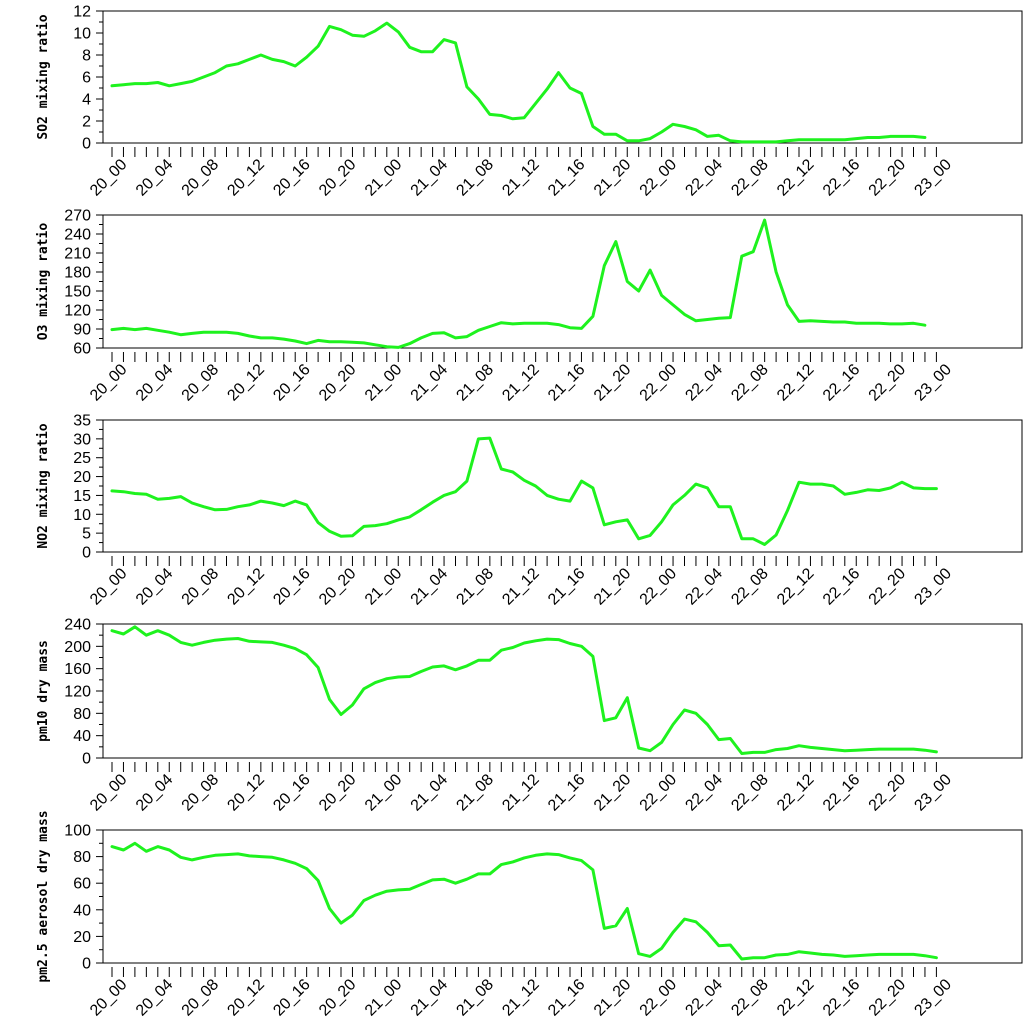 The width and height of the screenshot is (1024, 1024). Describe the element at coordinates (384, 383) in the screenshot. I see `chart2-xtick-label: 21_00` at that location.